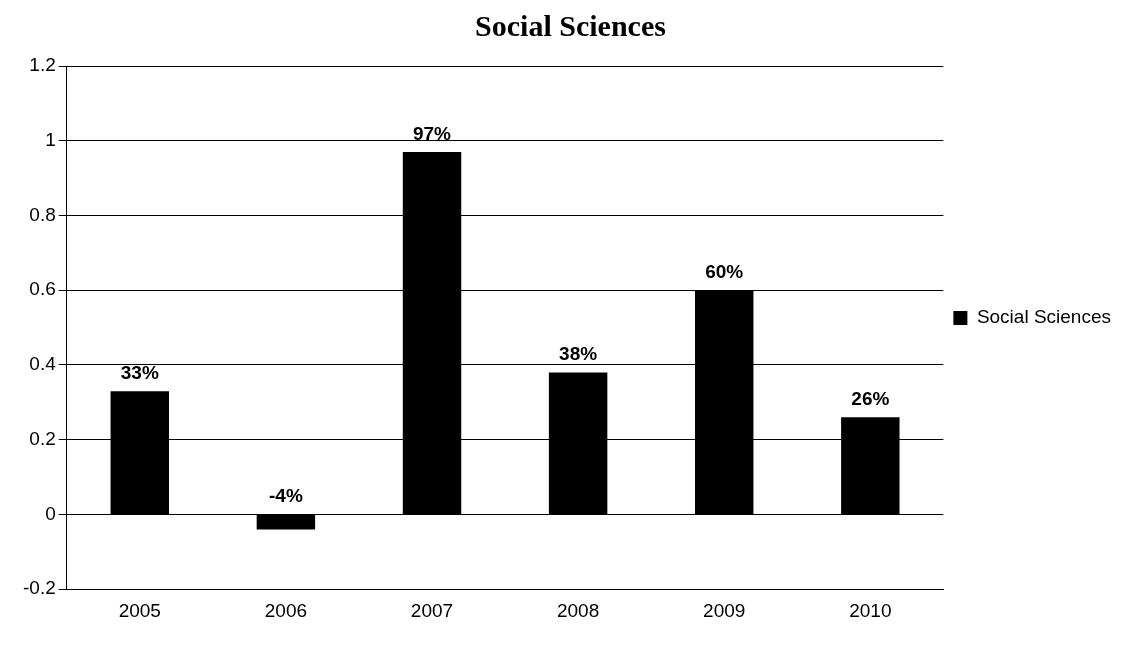 This screenshot has width=1141, height=646. What do you see at coordinates (870, 610) in the screenshot?
I see `x-tick-label: 2010` at bounding box center [870, 610].